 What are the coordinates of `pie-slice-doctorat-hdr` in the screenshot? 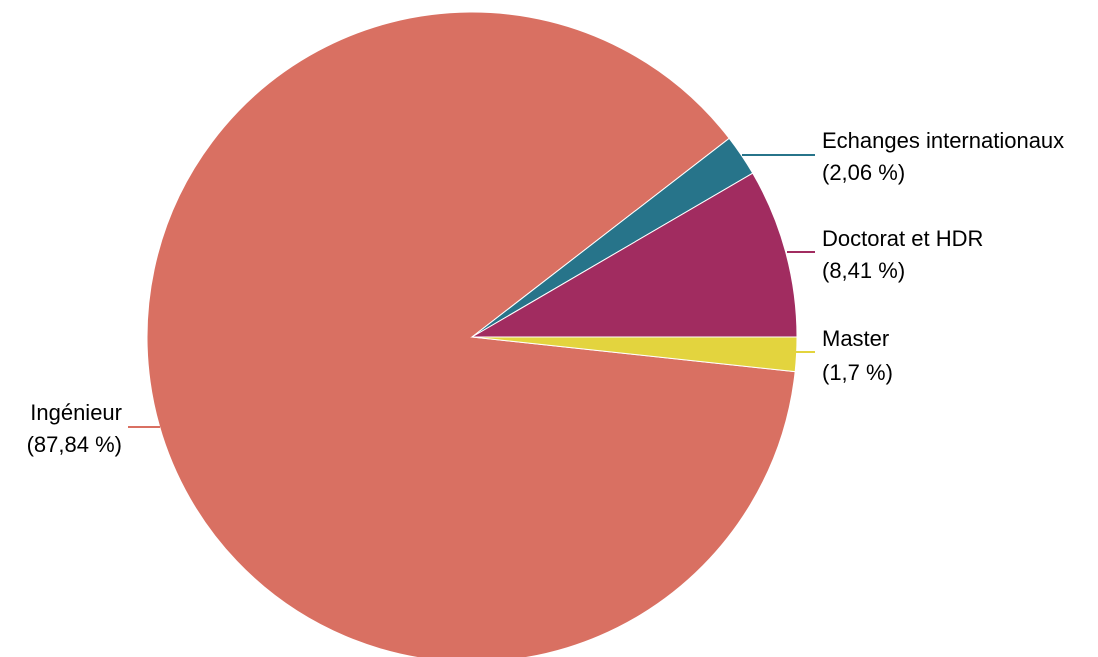 It's located at (634, 255).